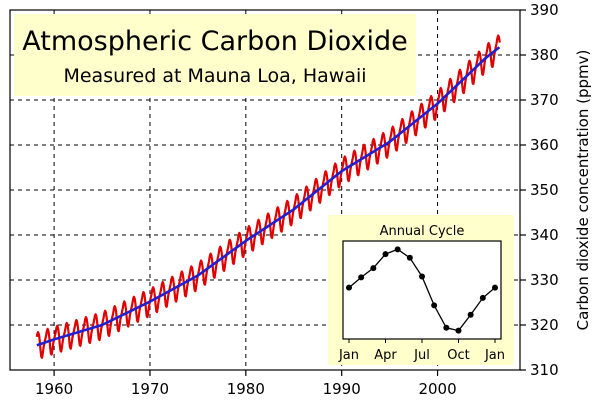 This screenshot has width=600, height=400. I want to click on chart-subtitle: Measured at Mauna Loa, Hawaii, so click(214, 76).